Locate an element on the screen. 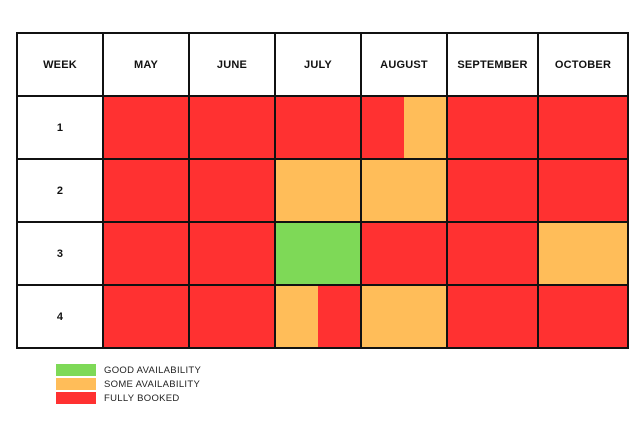 The image size is (640, 427). legend-swatch-booked is located at coordinates (76, 398).